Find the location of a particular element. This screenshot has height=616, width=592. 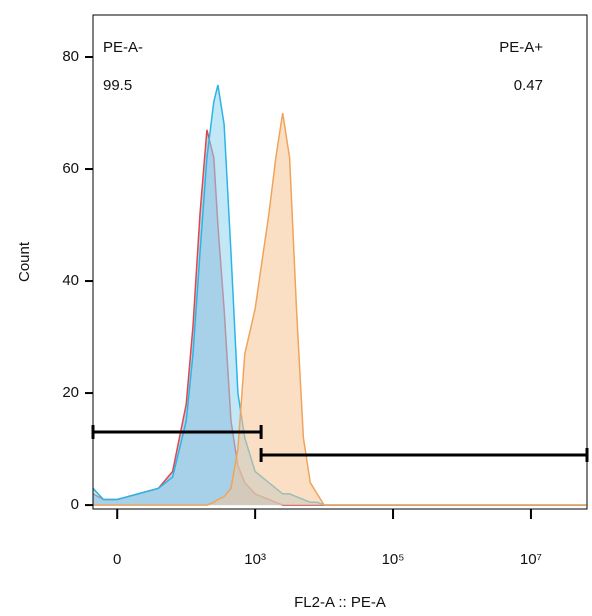

y-tick-label: 80 is located at coordinates (70, 56).